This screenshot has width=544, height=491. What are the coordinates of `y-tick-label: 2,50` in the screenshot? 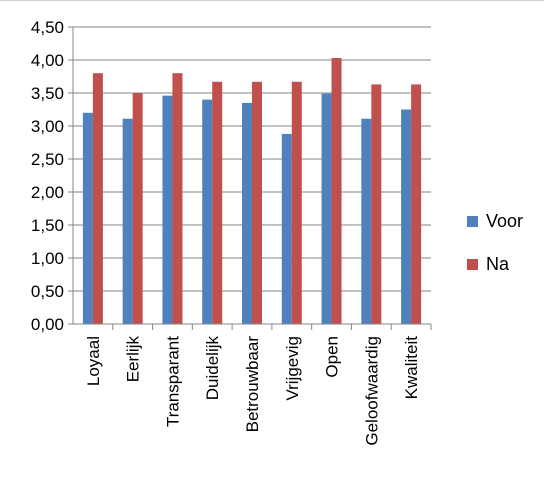 It's located at (47, 159).